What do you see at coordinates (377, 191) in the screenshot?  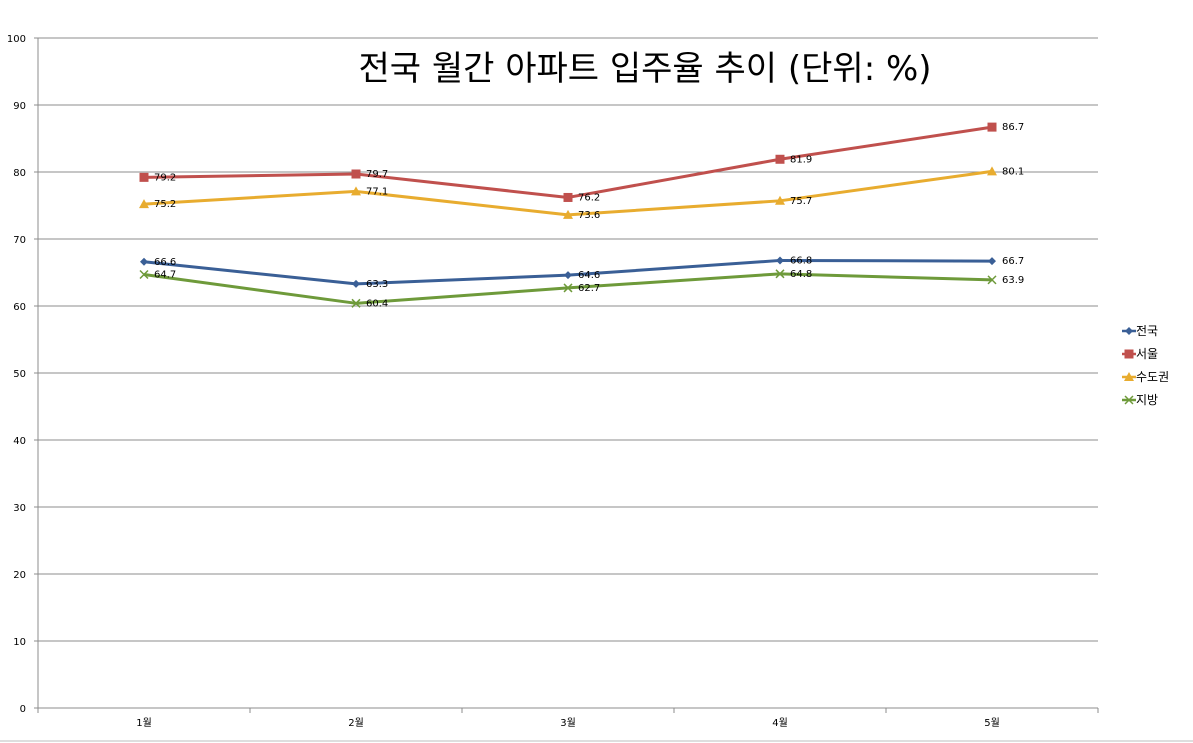 I see `data-label: 77.1` at bounding box center [377, 191].